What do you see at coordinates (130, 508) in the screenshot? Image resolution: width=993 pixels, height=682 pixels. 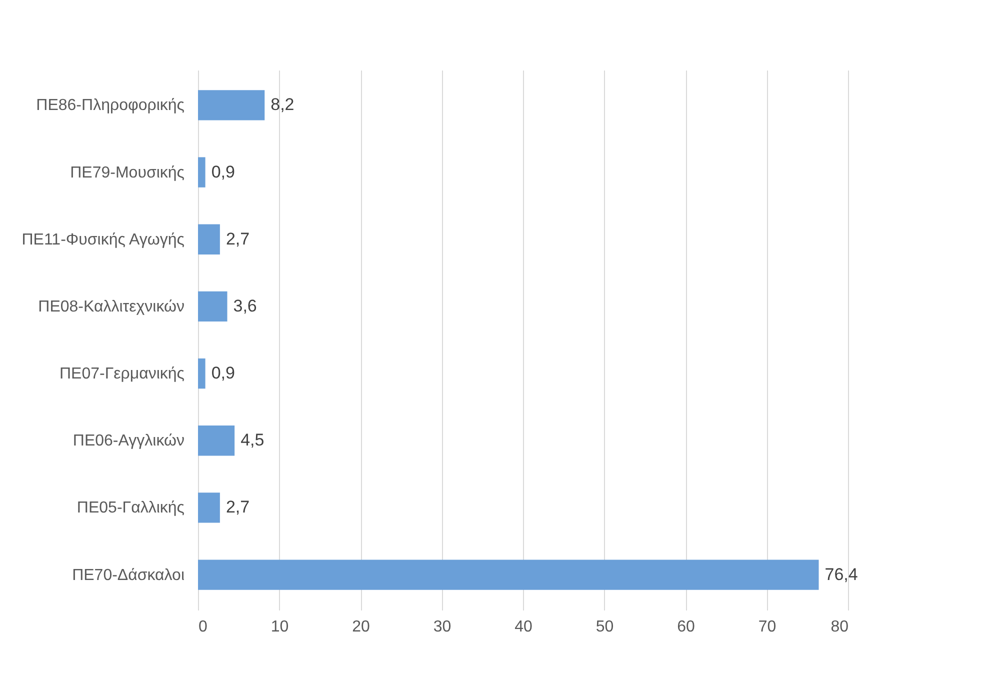 I see `y-tick-label: ΠΕ05-Γαλλικής` at bounding box center [130, 508].